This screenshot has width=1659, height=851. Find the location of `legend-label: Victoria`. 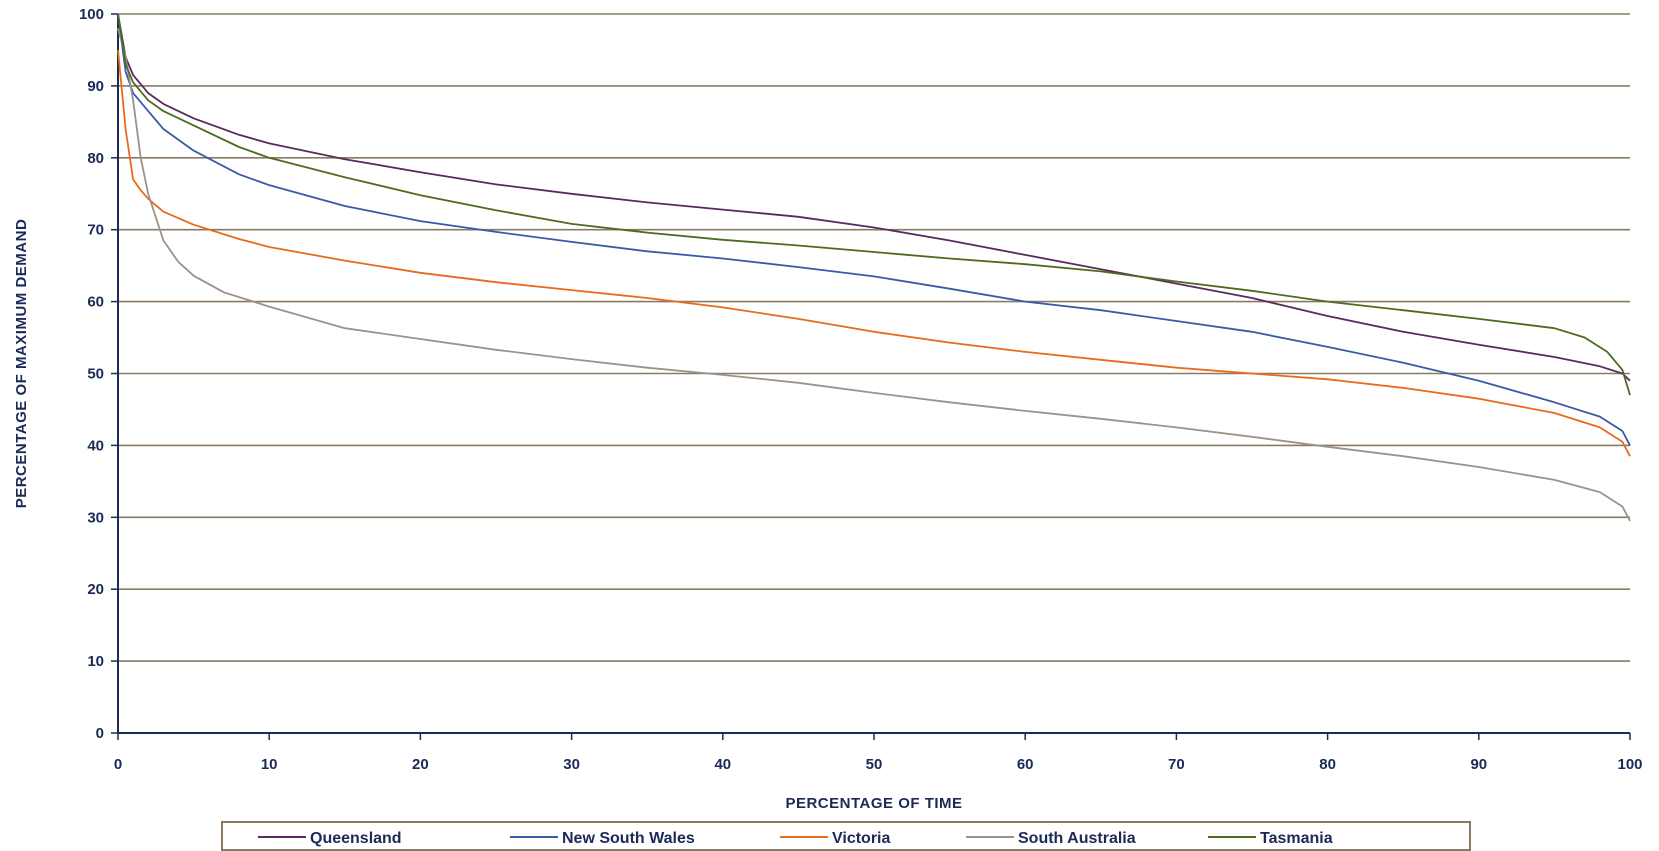

legend-label: Victoria is located at coordinates (861, 838).